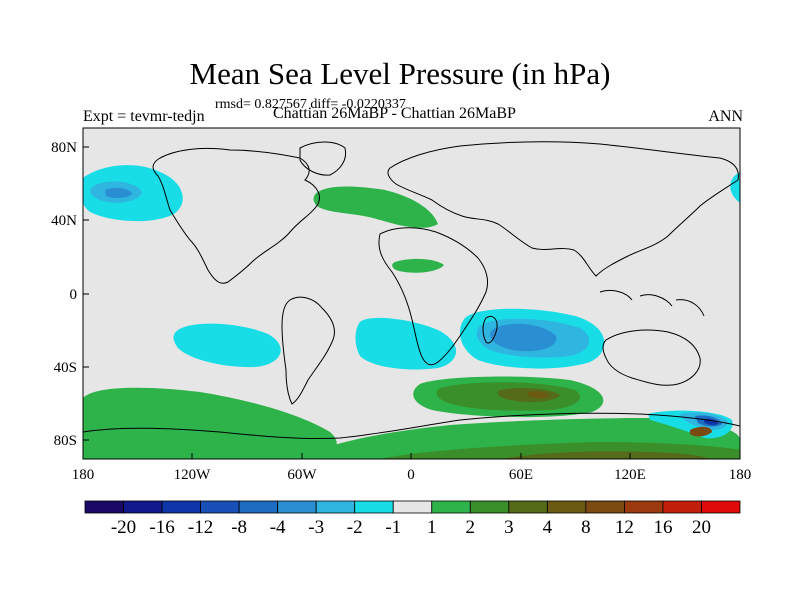 The height and width of the screenshot is (600, 800). Describe the element at coordinates (509, 527) in the screenshot. I see `colorbar-label: 3` at that location.